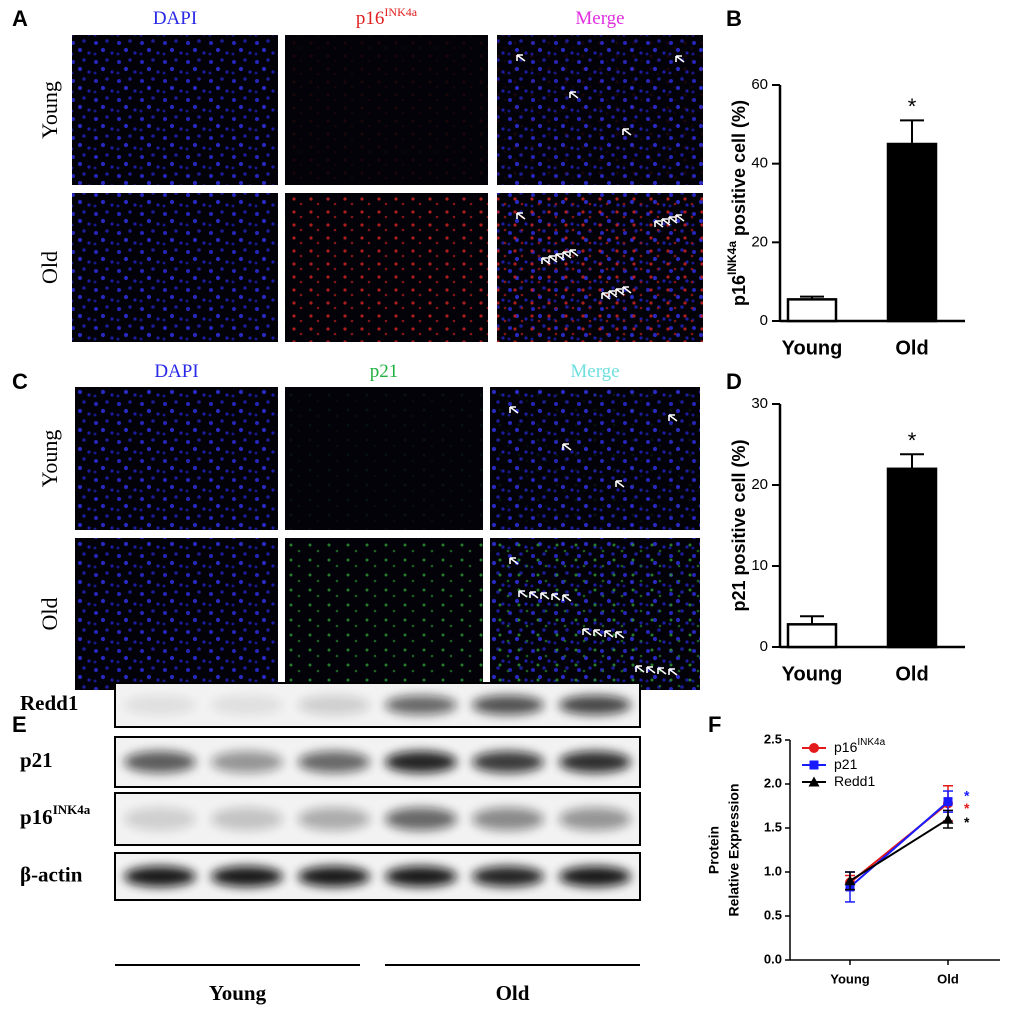 This screenshot has height=1022, width=1020. Describe the element at coordinates (238, 993) in the screenshot. I see `group-label: Young` at that location.